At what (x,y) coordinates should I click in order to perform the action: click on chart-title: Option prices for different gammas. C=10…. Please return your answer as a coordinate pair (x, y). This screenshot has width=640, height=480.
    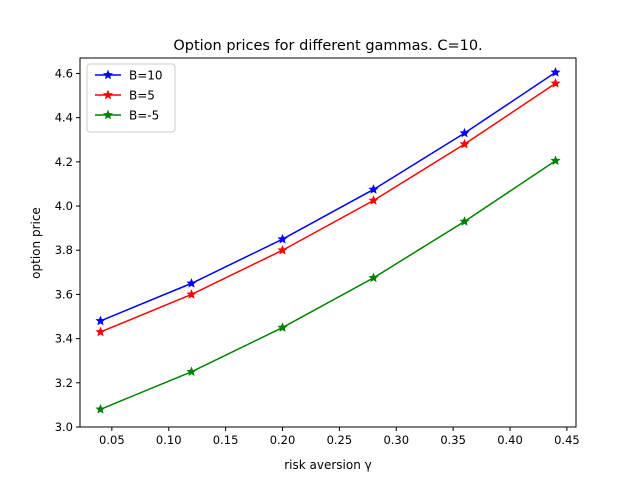
    Looking at the image, I should click on (327, 46).